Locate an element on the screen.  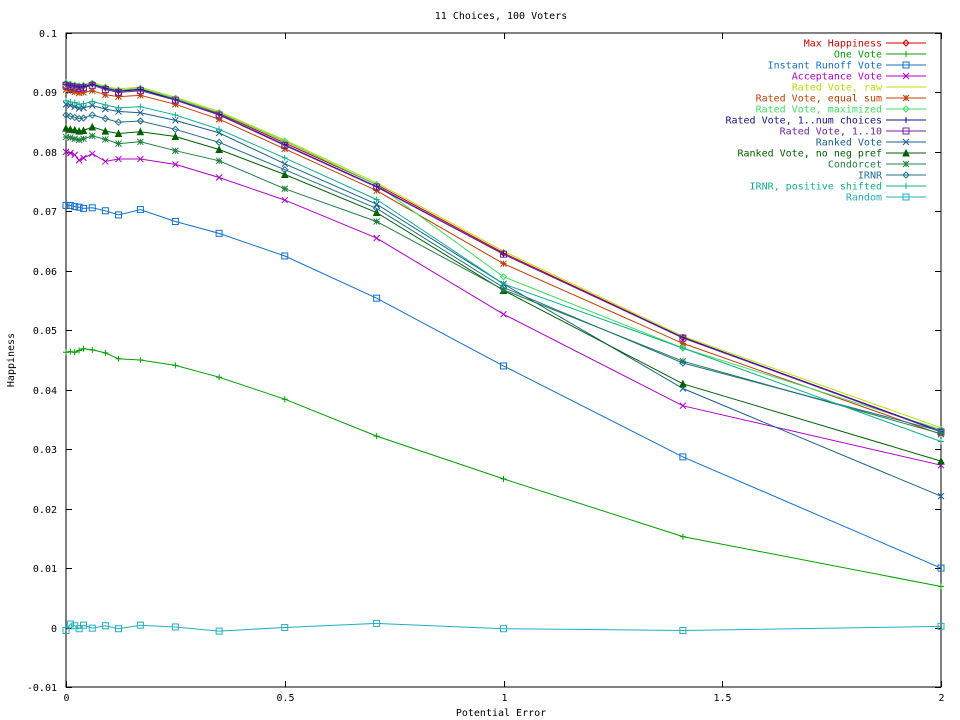
legend-entry: Rated Vote, equal sum is located at coordinates (841, 99).